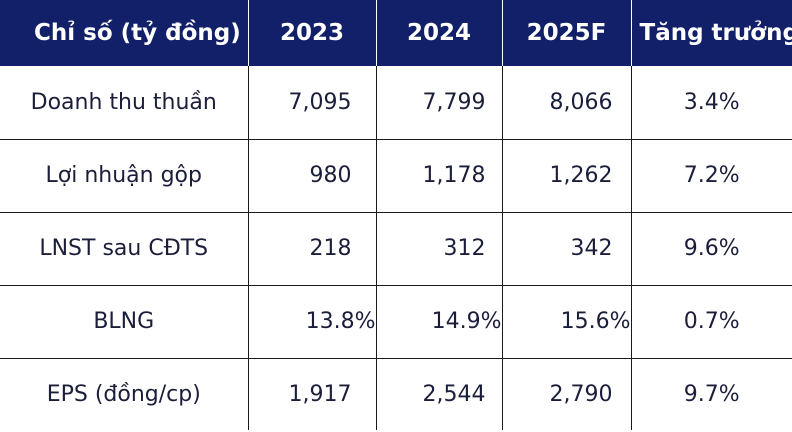  What do you see at coordinates (439, 394) in the screenshot?
I see `value-2024: 2,544` at bounding box center [439, 394].